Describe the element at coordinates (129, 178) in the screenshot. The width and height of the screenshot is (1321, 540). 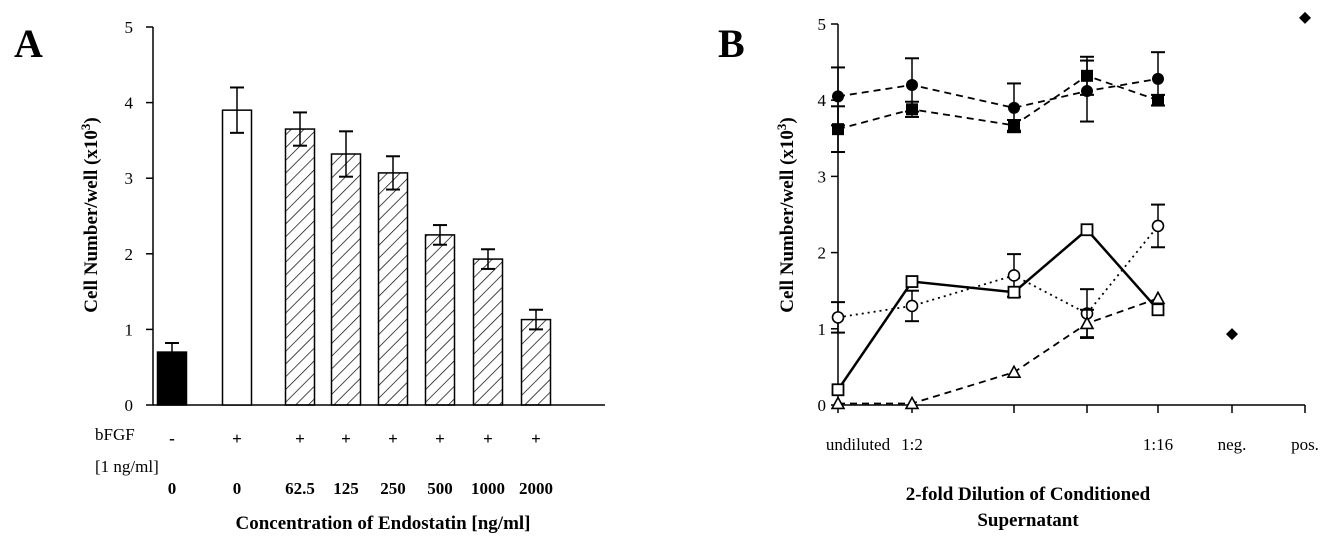
I see `panel-a-y-tick-label: 3` at that location.